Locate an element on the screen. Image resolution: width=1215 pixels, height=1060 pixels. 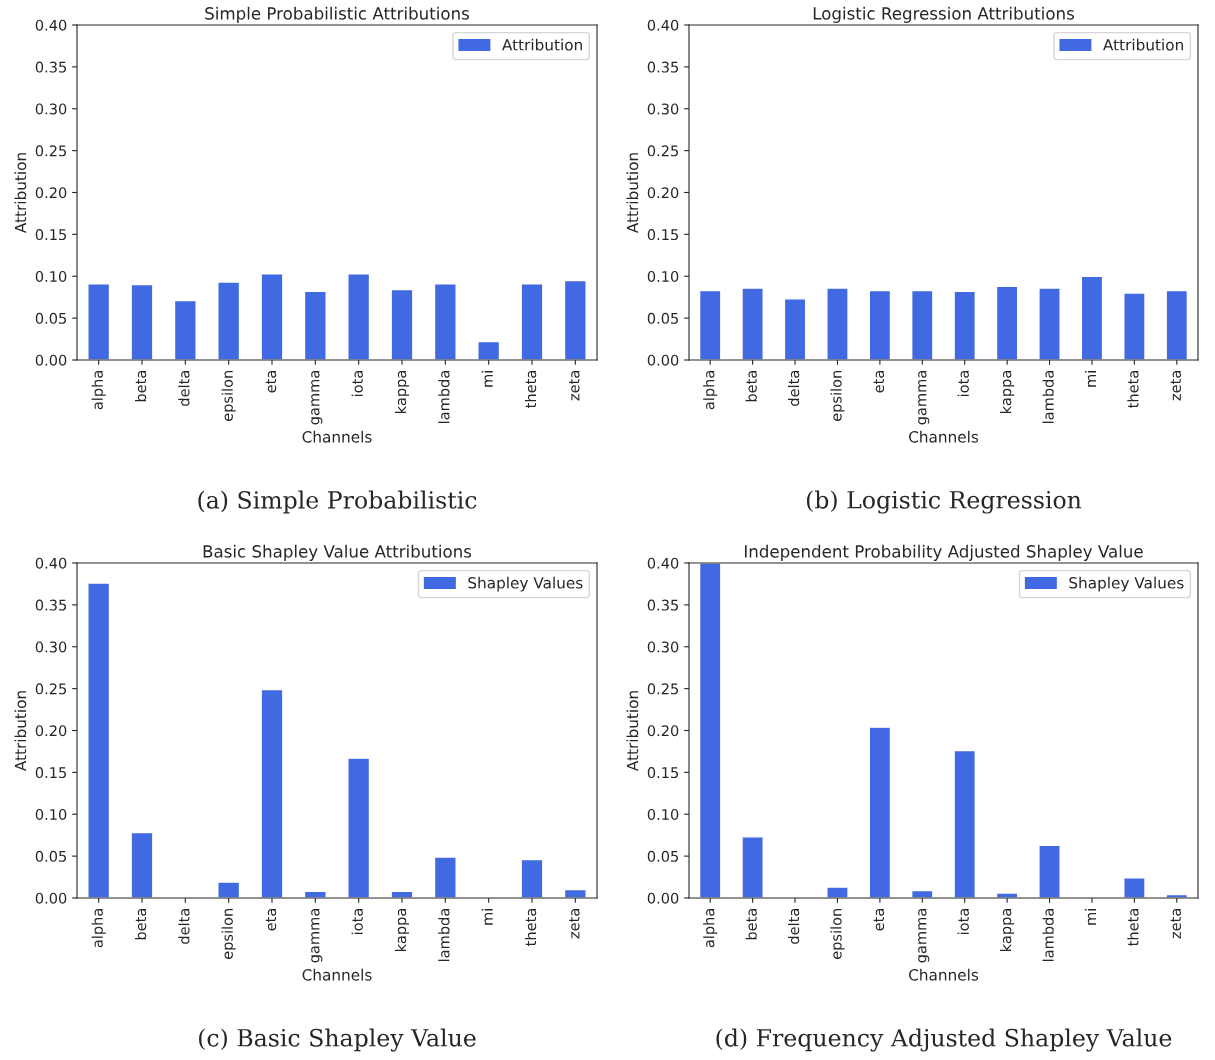
legend-label: Shapley Values is located at coordinates (525, 584).